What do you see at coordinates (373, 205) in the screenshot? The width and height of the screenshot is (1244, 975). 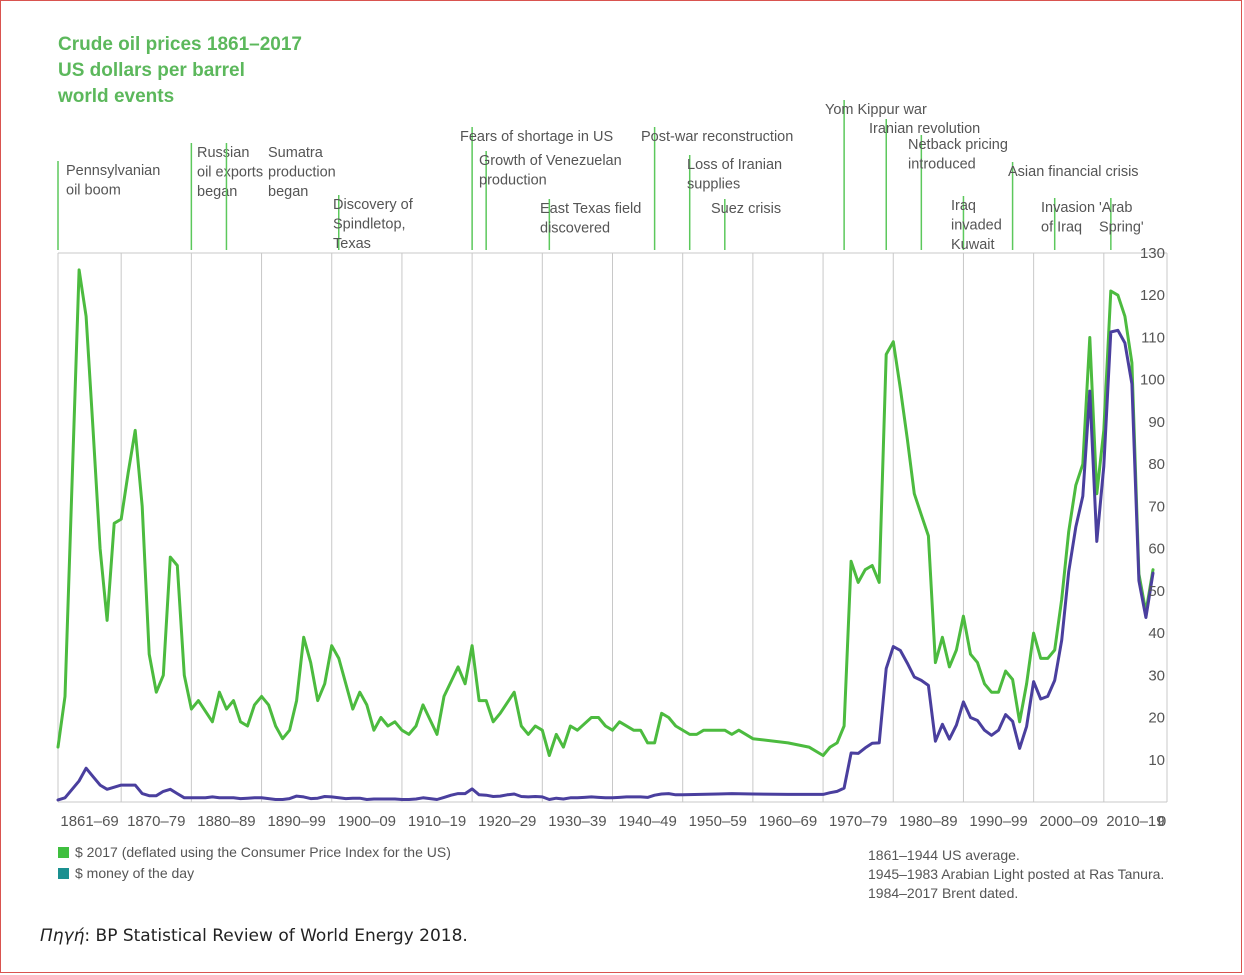 I see `event-label: Discovery of` at bounding box center [373, 205].